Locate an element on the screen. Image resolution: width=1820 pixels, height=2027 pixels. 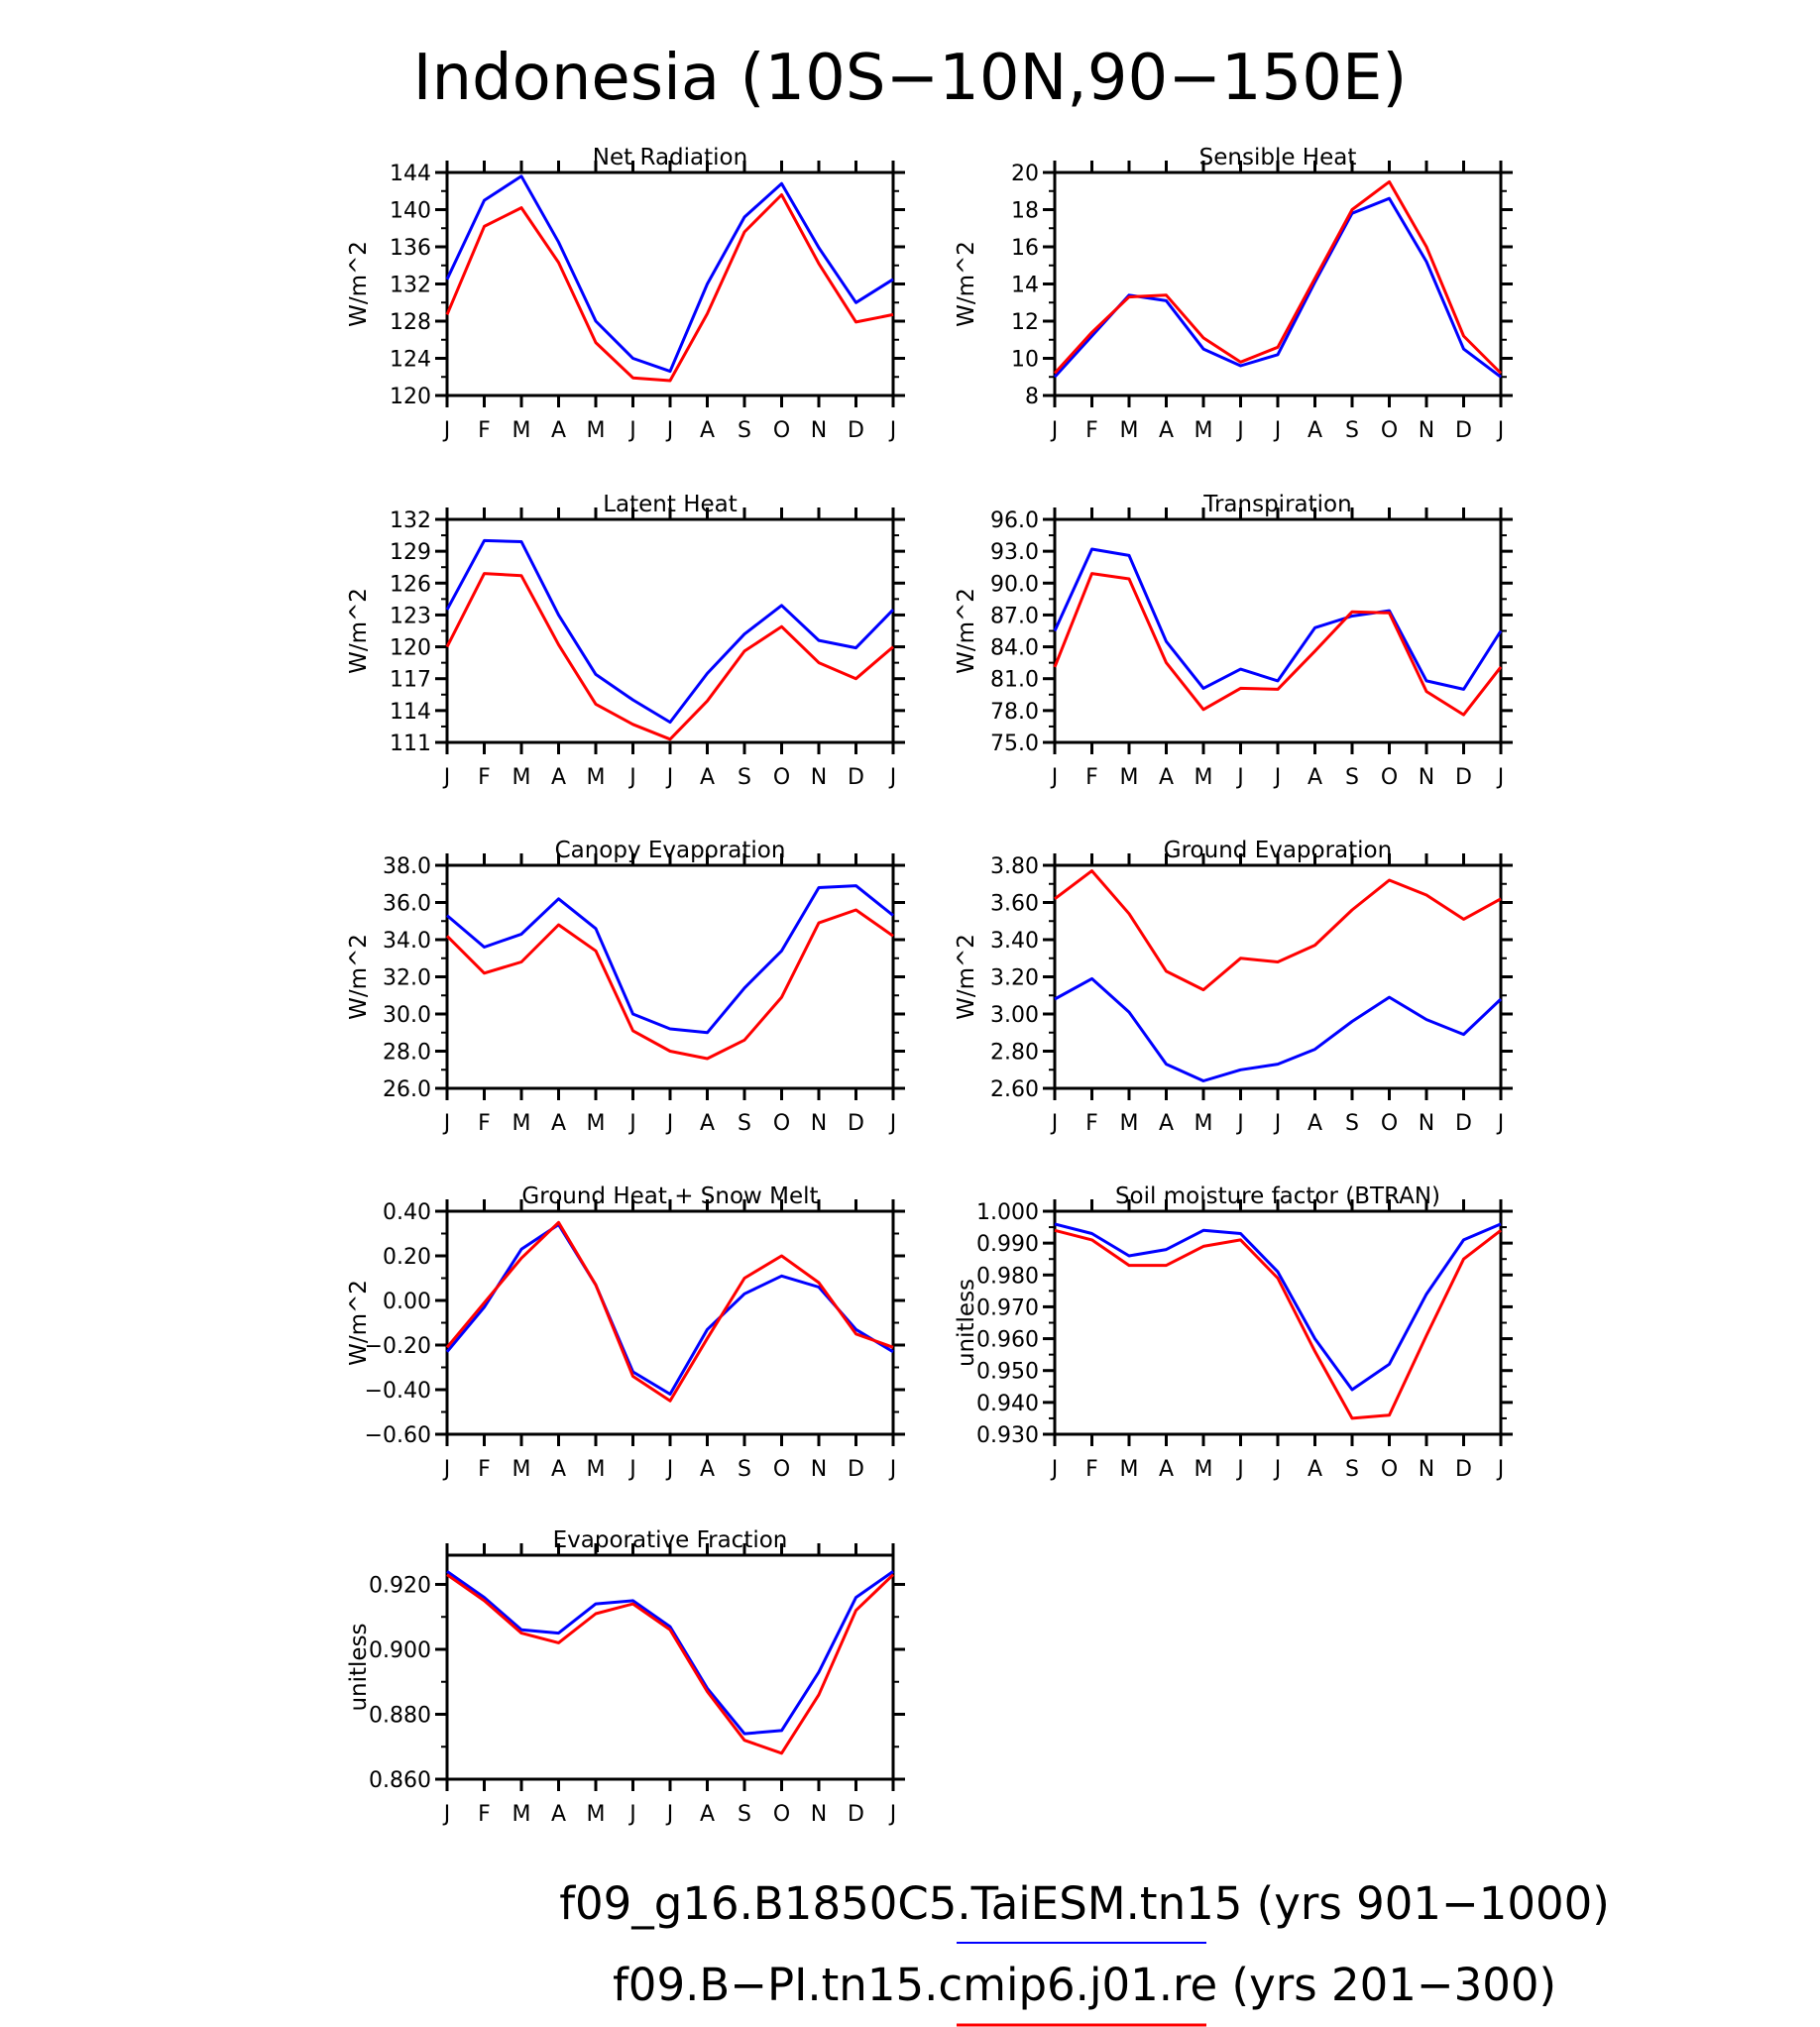
y-tick-label: 1.000 is located at coordinates (1007, 1213).